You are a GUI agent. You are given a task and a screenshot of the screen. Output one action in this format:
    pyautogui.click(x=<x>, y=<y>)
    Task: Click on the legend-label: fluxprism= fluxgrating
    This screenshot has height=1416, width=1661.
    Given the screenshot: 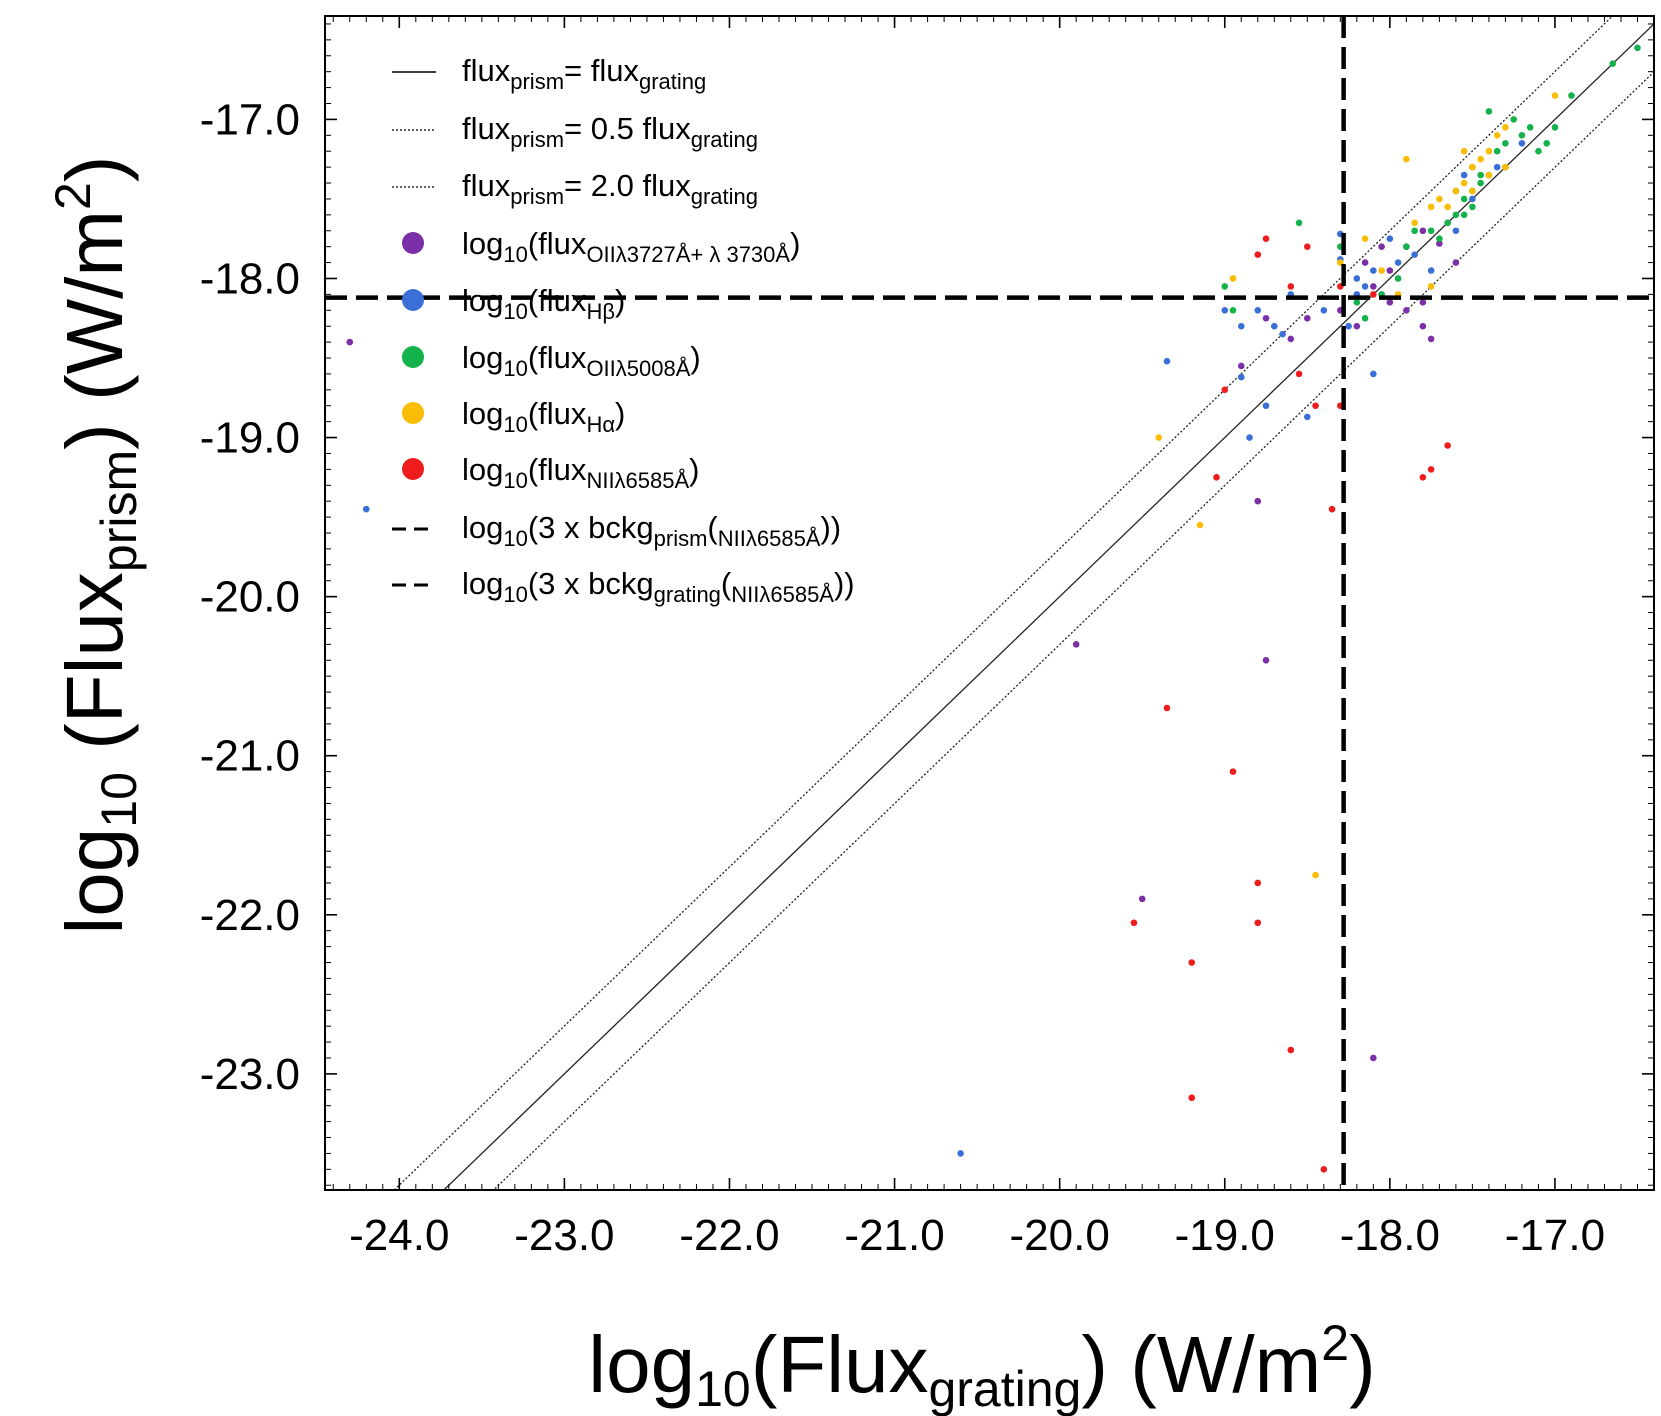 What is the action you would take?
    pyautogui.click(x=584, y=73)
    